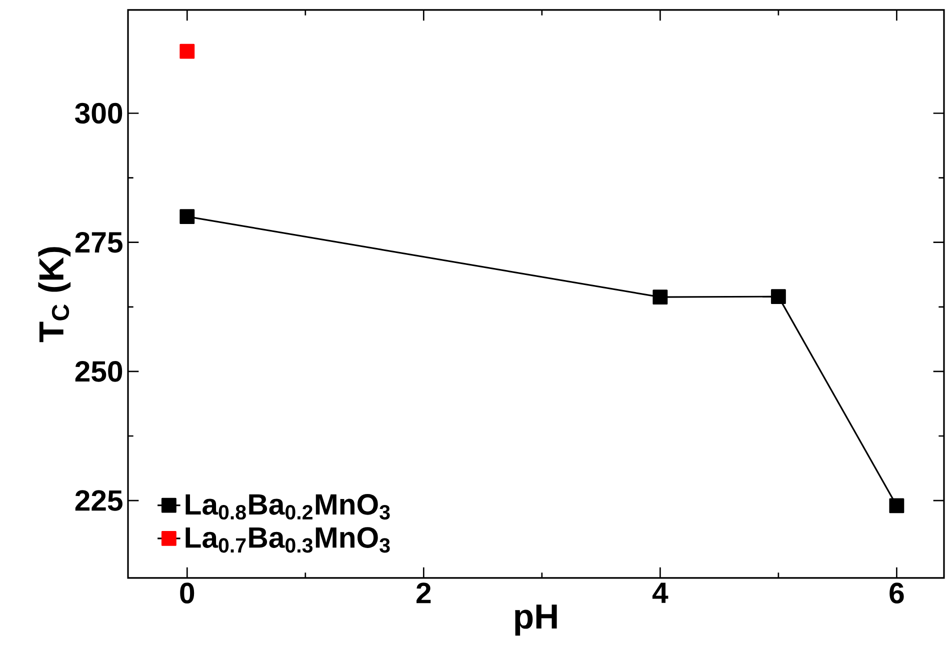 The image size is (947, 666). Describe the element at coordinates (98, 242) in the screenshot. I see `y-tick-label: 275` at that location.